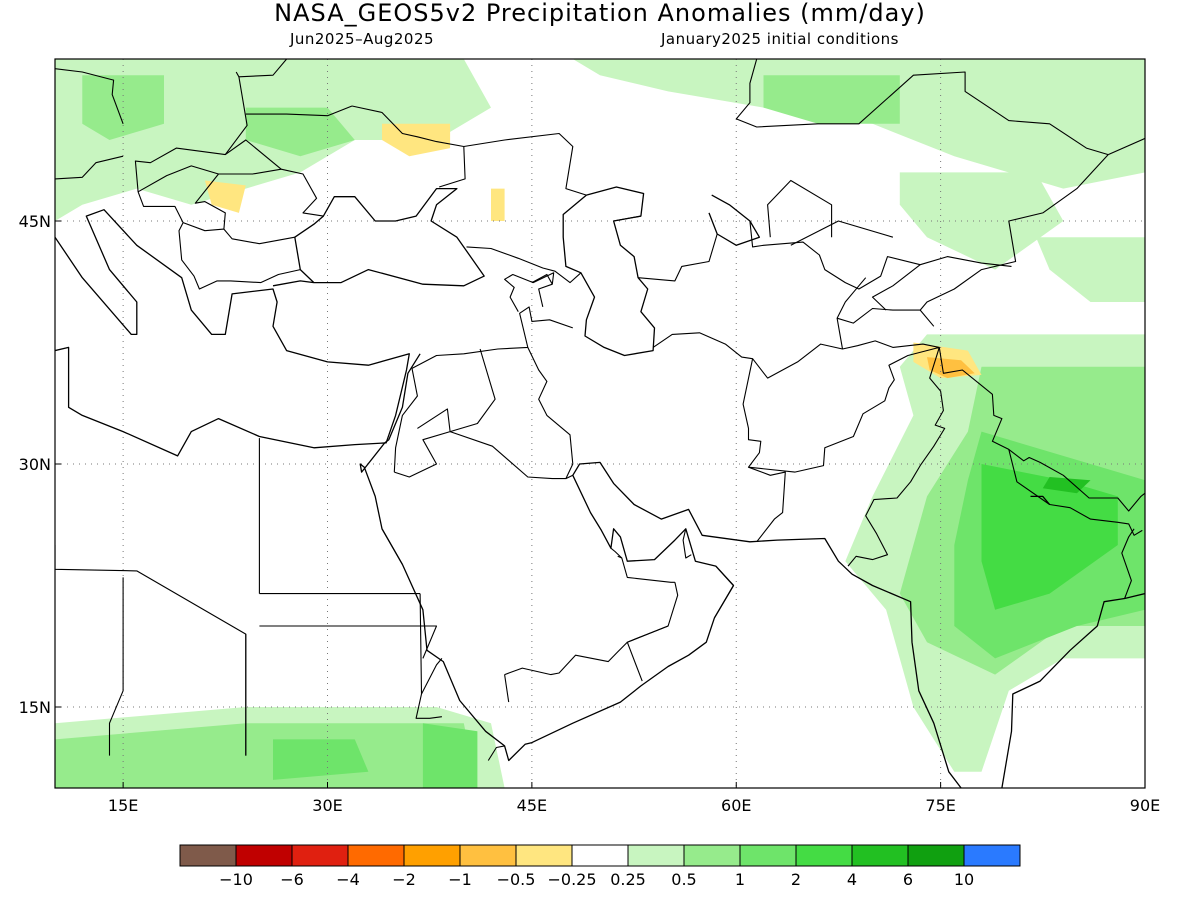 The image size is (1200, 900). I want to click on legend-label: −10, so click(236, 879).